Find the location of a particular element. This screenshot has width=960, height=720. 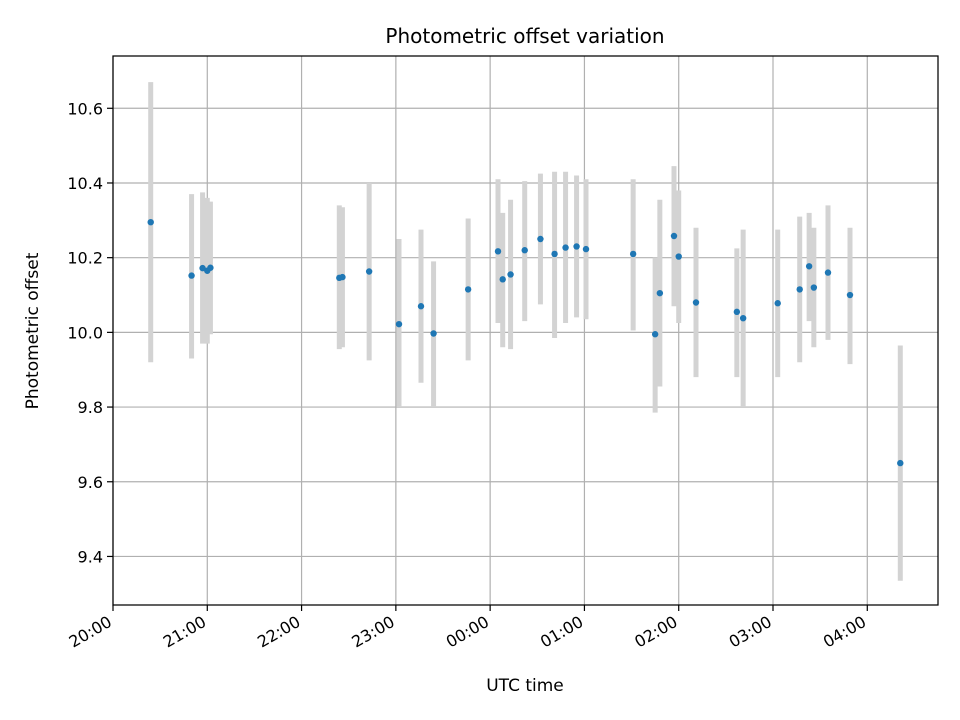

y-tick-label: 9.6 is located at coordinates (90, 482).